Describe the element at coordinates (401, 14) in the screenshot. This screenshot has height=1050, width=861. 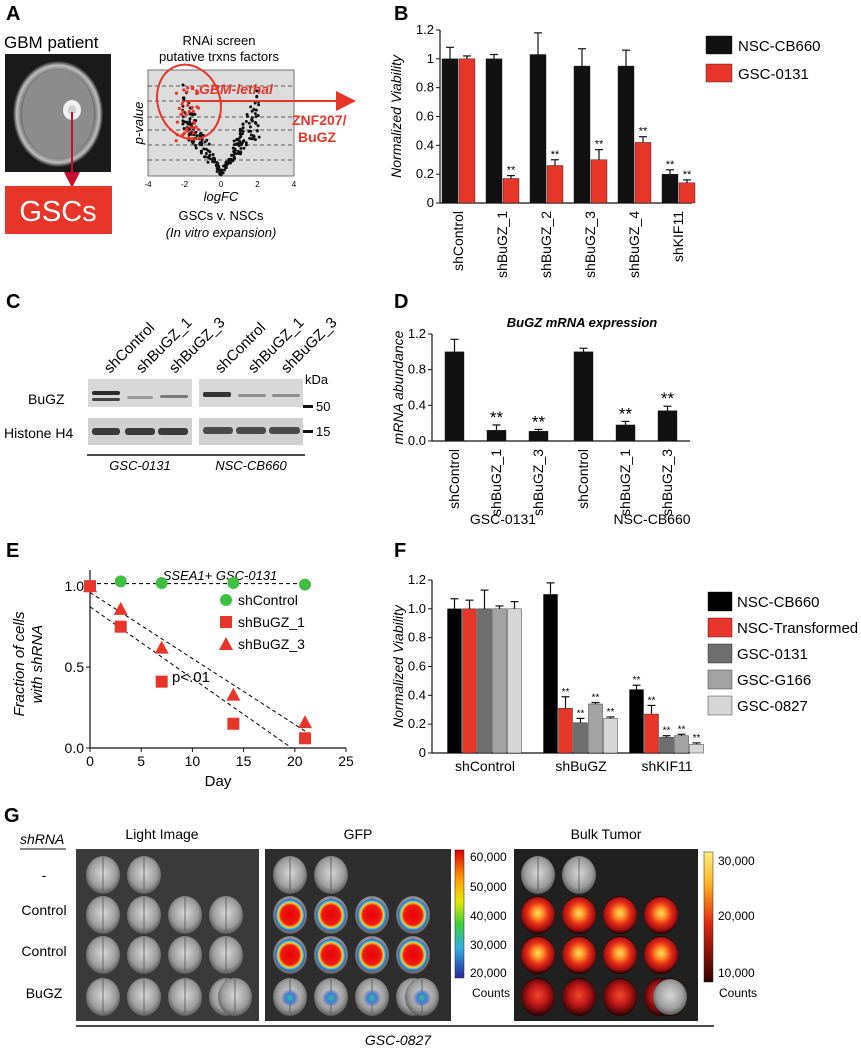
I see `panel-b-label: B` at that location.